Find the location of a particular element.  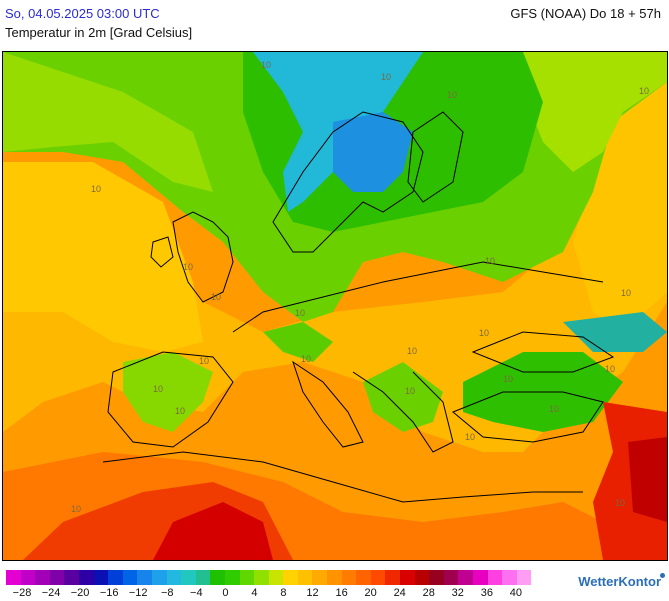

legend-tick-label: 12 is located at coordinates (312, 593).